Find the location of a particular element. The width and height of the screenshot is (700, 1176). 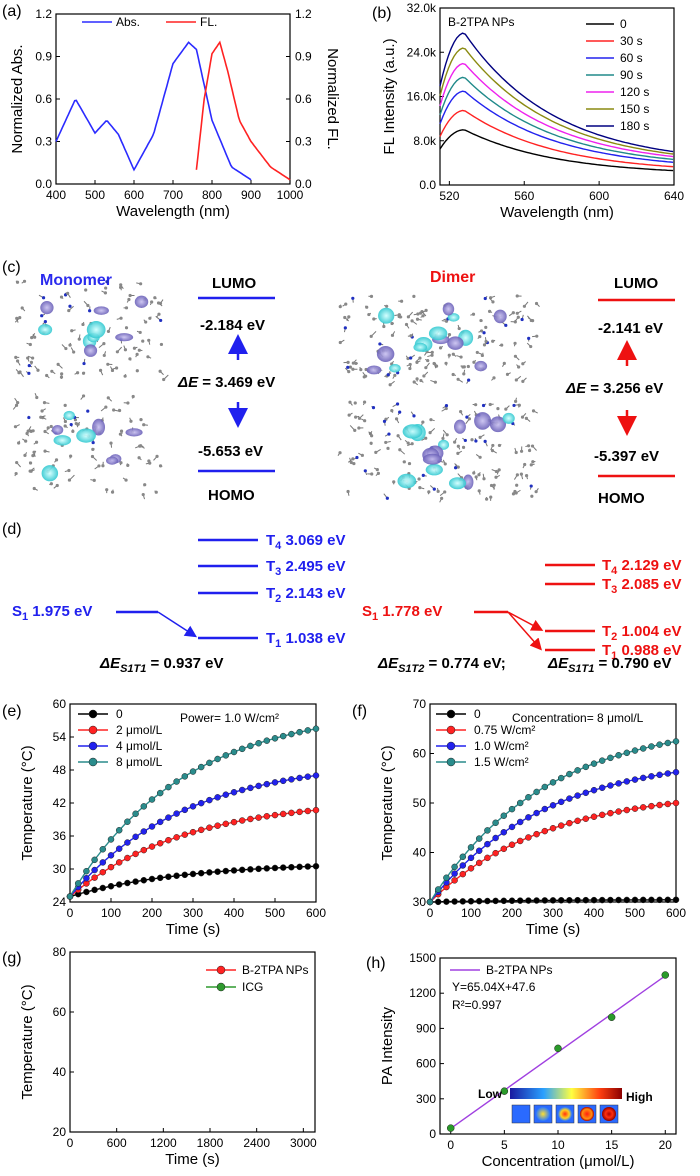

legend-label-4: 120 s is located at coordinates (634, 92).